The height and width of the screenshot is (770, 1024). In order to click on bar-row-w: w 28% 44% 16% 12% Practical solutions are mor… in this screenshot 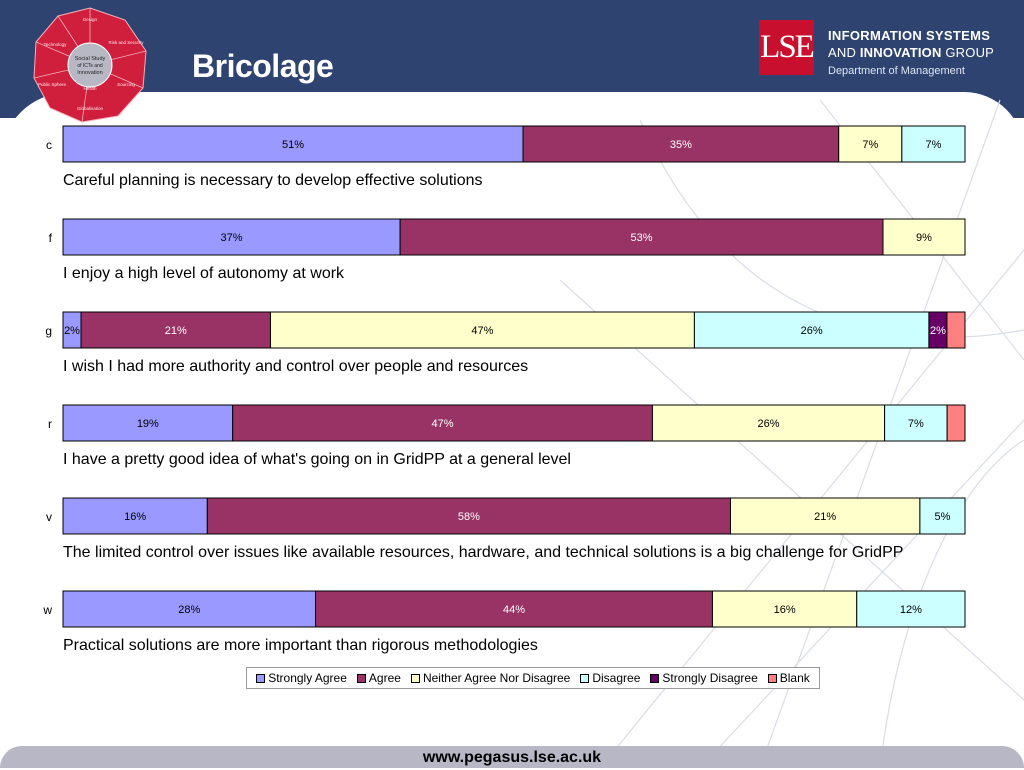, I will do `click(504, 622)`.